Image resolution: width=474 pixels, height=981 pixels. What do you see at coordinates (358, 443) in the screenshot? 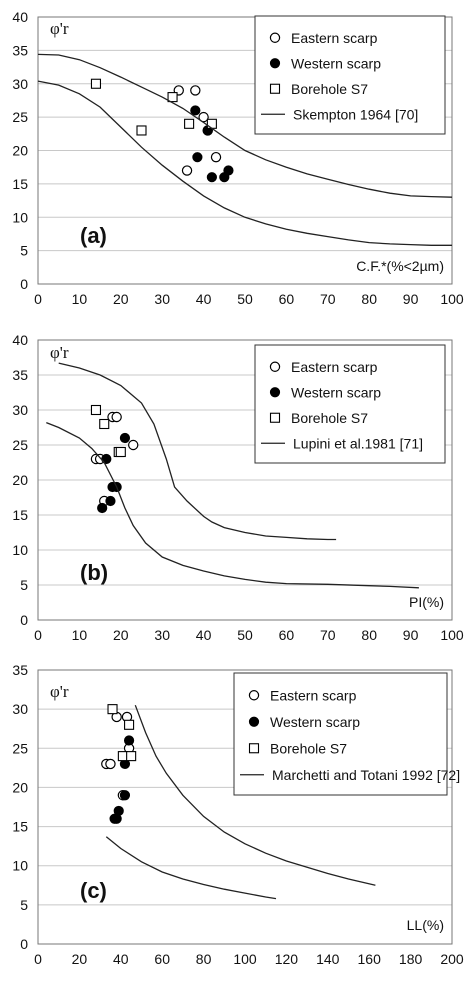
I see `legend-label: Lupini et al.1981 [71]` at bounding box center [358, 443].